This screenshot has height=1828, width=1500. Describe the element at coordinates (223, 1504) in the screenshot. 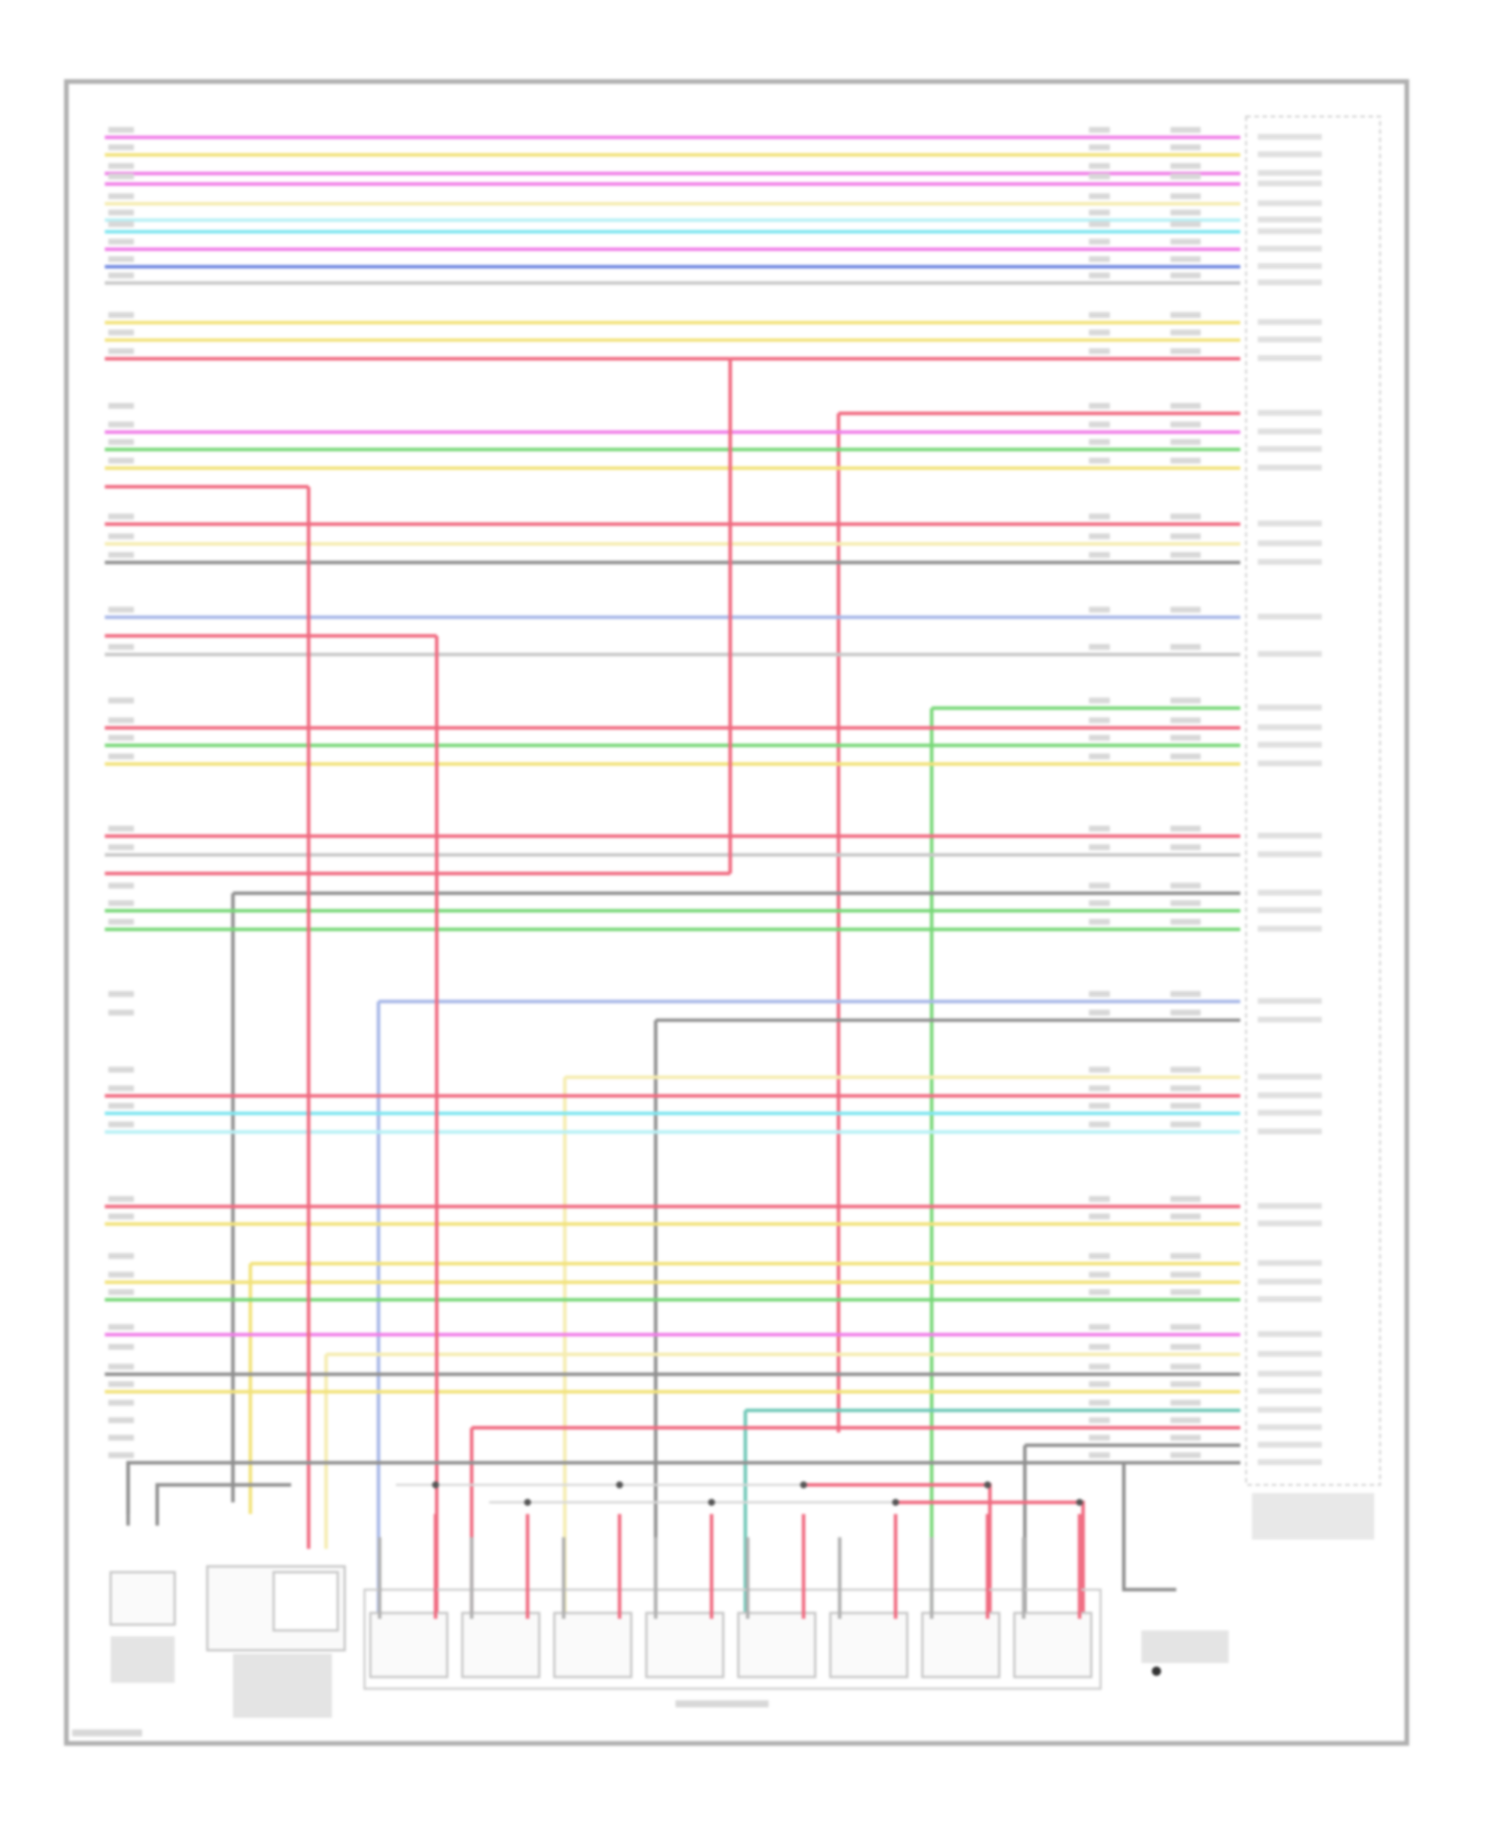

I see `sensor-bus` at that location.